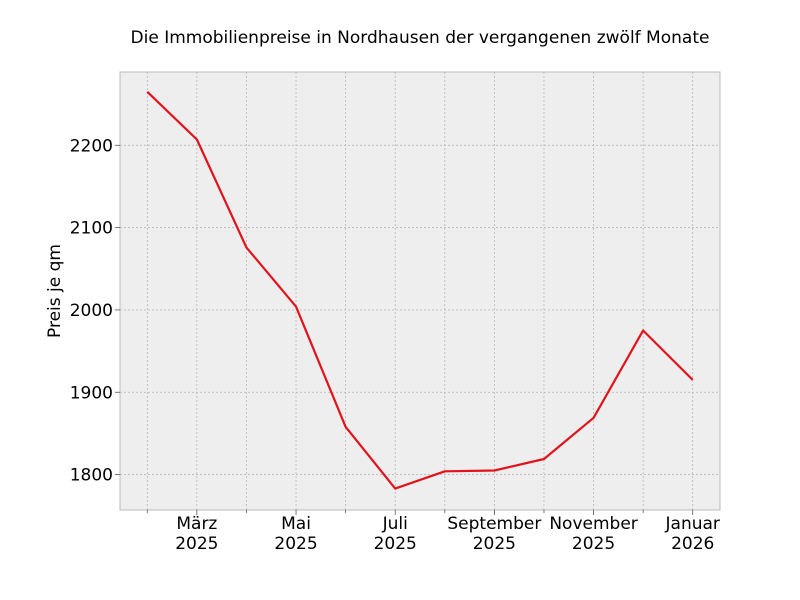 This screenshot has height=600, width=800. I want to click on x-tick-label: 2026, so click(692, 544).